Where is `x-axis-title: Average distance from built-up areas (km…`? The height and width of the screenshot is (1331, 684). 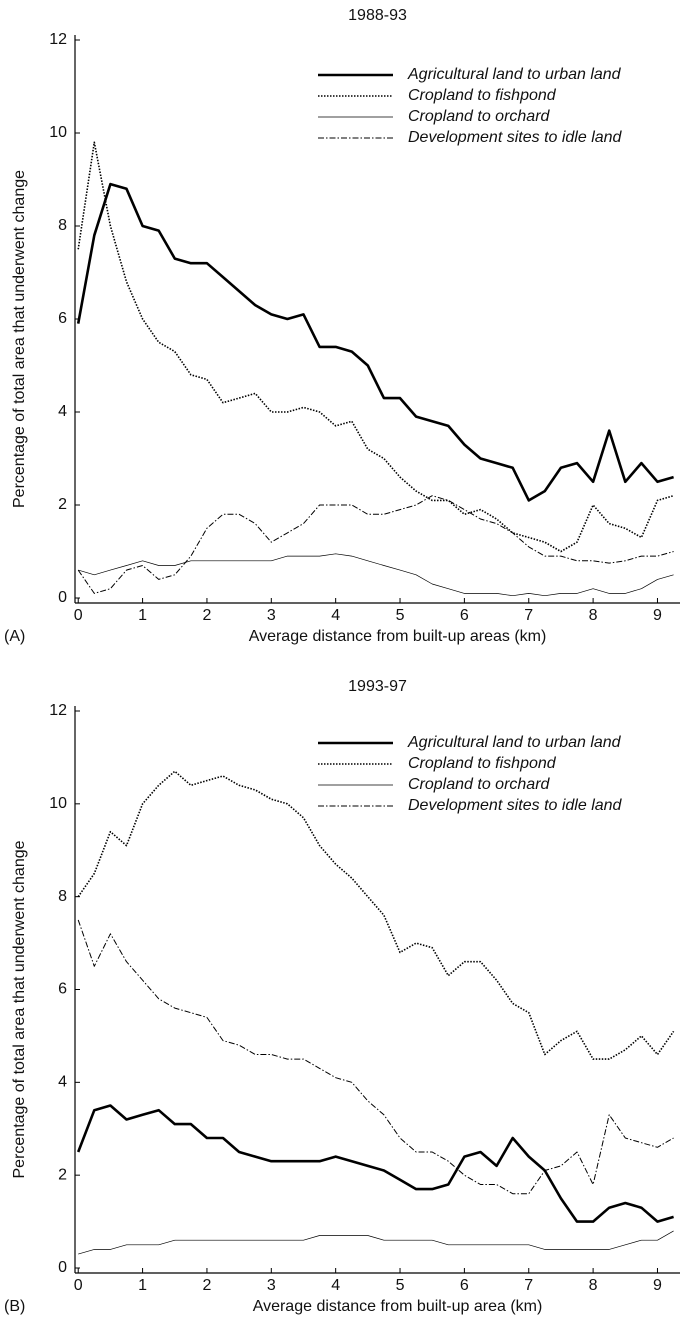
x-axis-title: Average distance from built-up areas (km… is located at coordinates (398, 636).